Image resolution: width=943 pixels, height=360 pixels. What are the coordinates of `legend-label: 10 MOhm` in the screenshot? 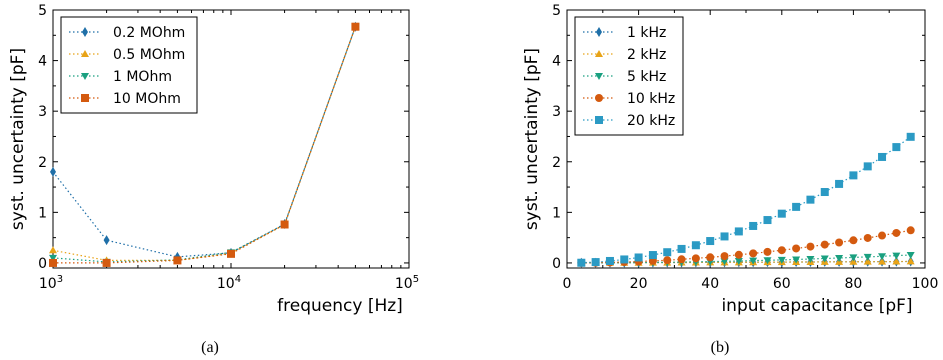 It's located at (147, 99).